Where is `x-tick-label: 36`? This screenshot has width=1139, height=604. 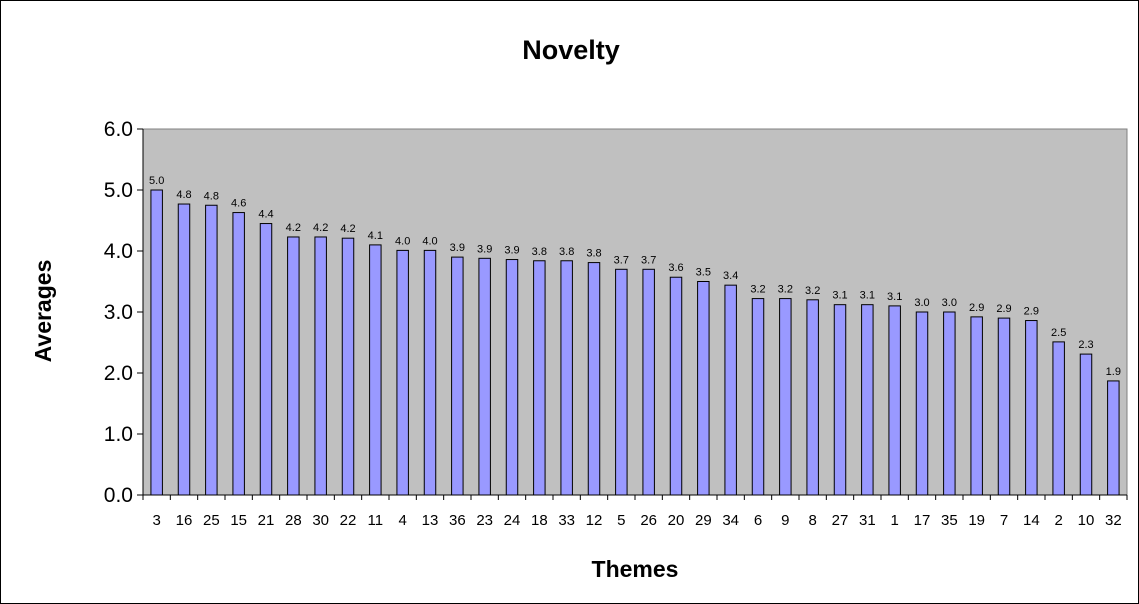
x-tick-label: 36 is located at coordinates (457, 520).